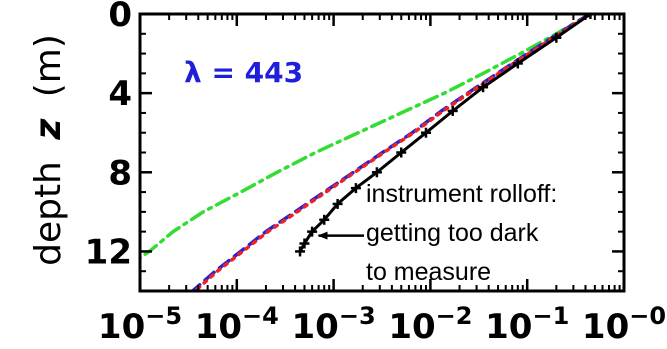 This screenshot has height=349, width=667. What do you see at coordinates (334, 324) in the screenshot?
I see `x-tick-label: 10⁻³` at bounding box center [334, 324].